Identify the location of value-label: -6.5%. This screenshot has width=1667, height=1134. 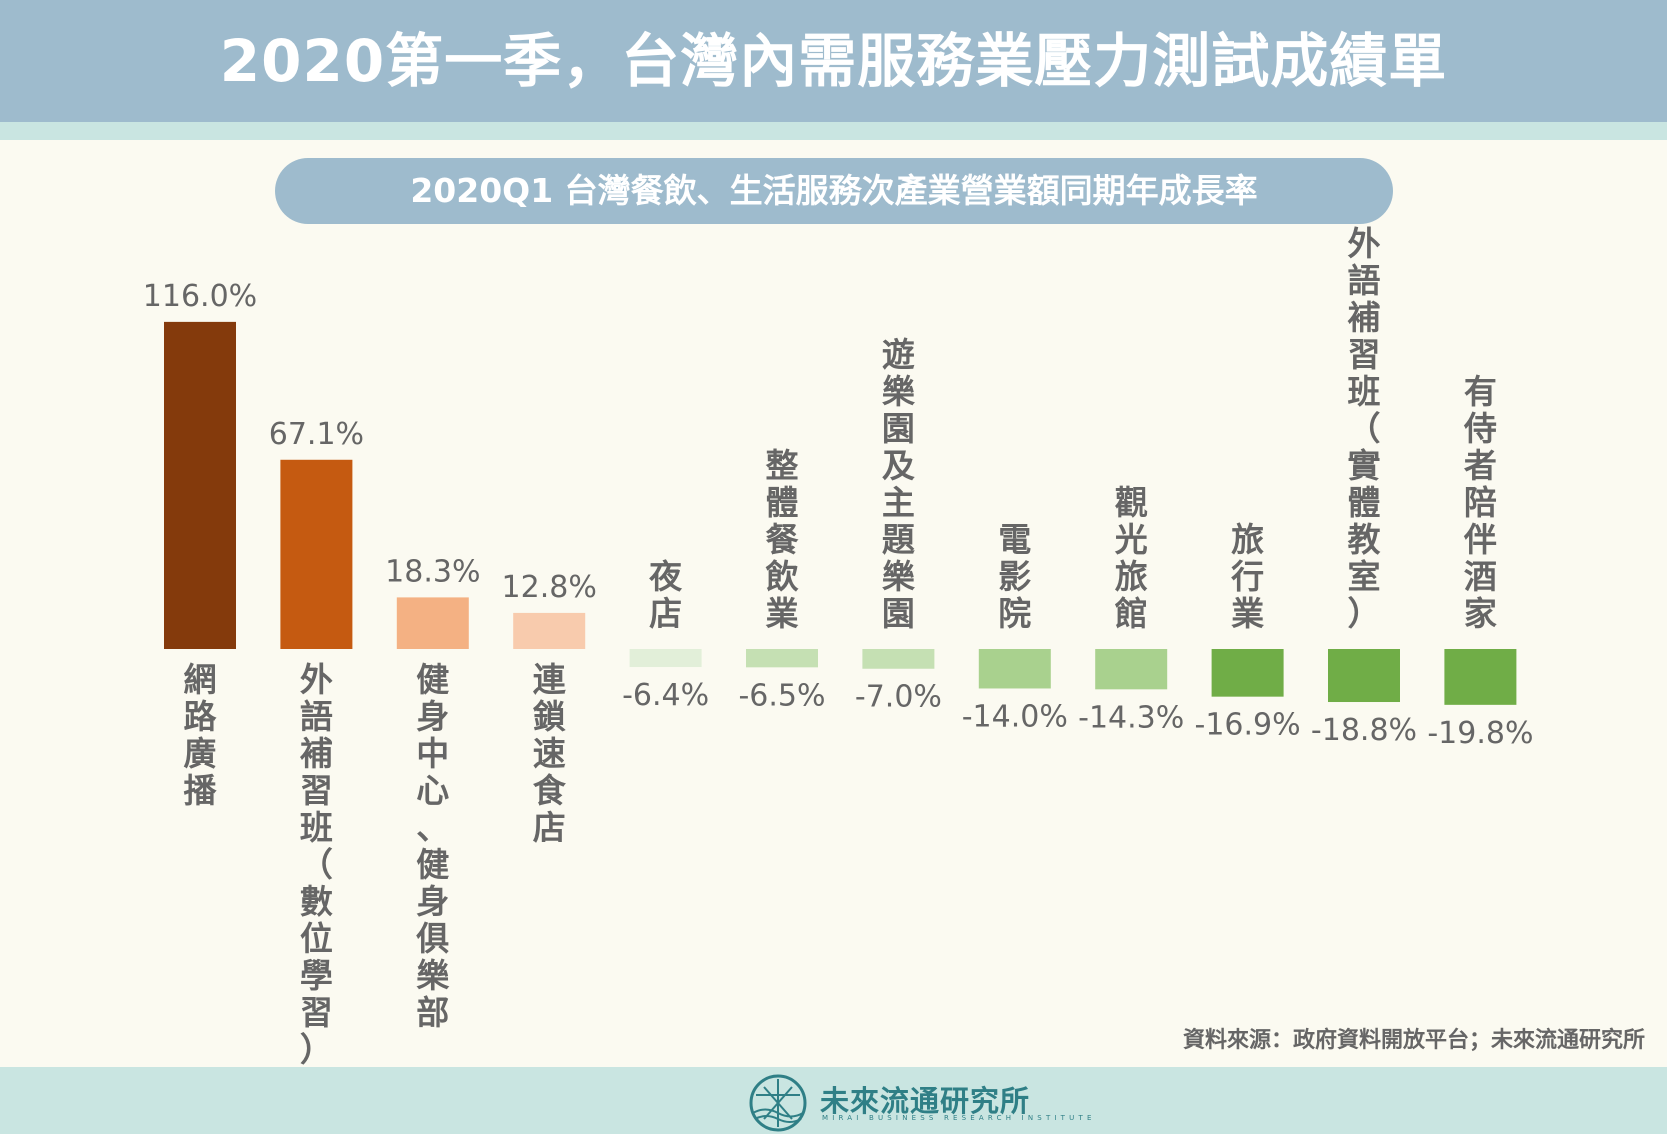
(781, 695).